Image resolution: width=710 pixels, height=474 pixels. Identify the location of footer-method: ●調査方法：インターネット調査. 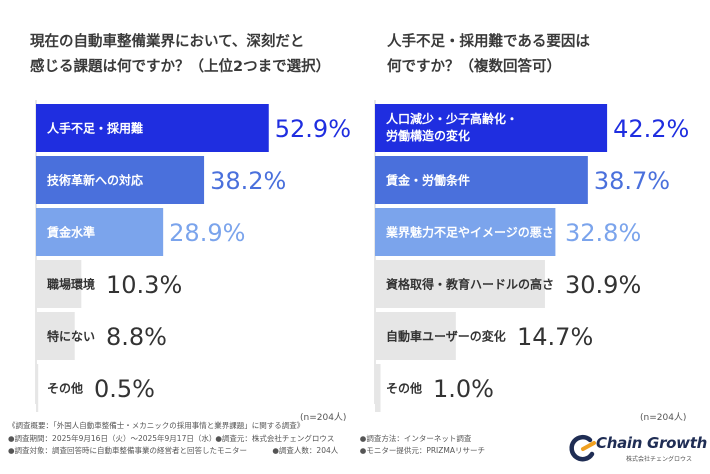
(415, 438).